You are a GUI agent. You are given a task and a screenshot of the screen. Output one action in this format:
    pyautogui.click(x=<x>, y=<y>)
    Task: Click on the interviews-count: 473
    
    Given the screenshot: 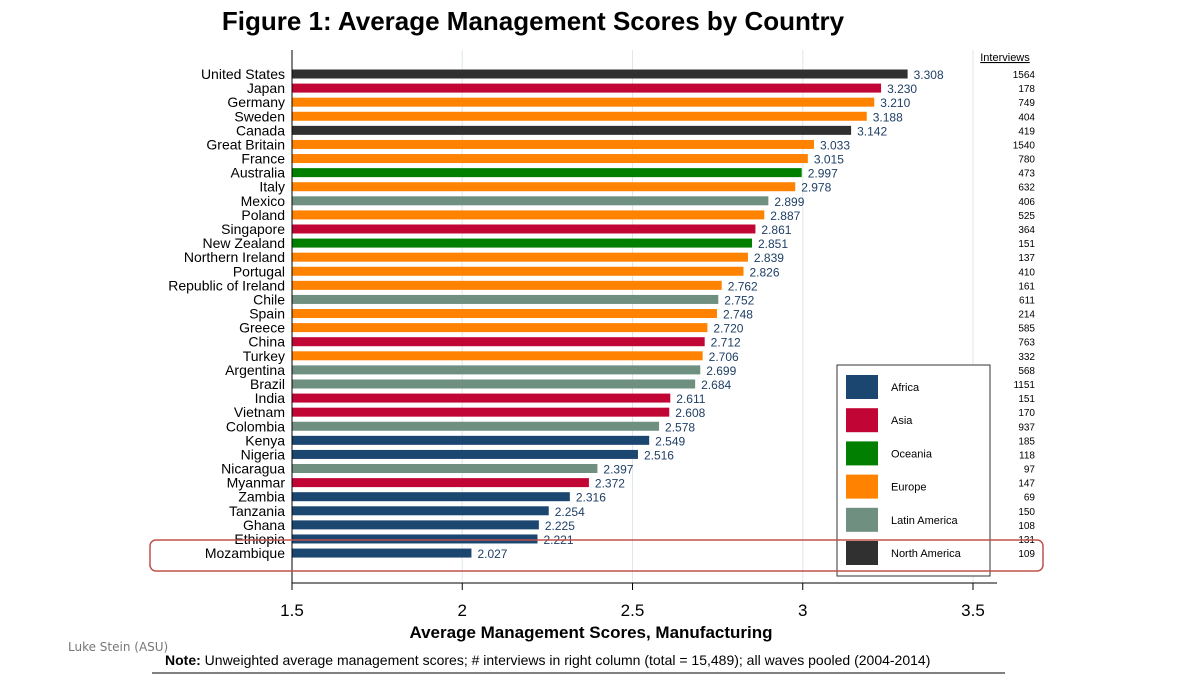 What is the action you would take?
    pyautogui.click(x=1026, y=174)
    